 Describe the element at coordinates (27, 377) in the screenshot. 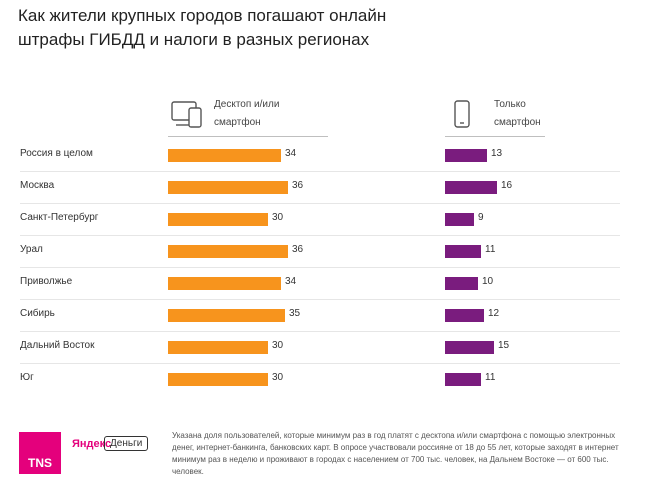

I see `category-label: Юг` at that location.